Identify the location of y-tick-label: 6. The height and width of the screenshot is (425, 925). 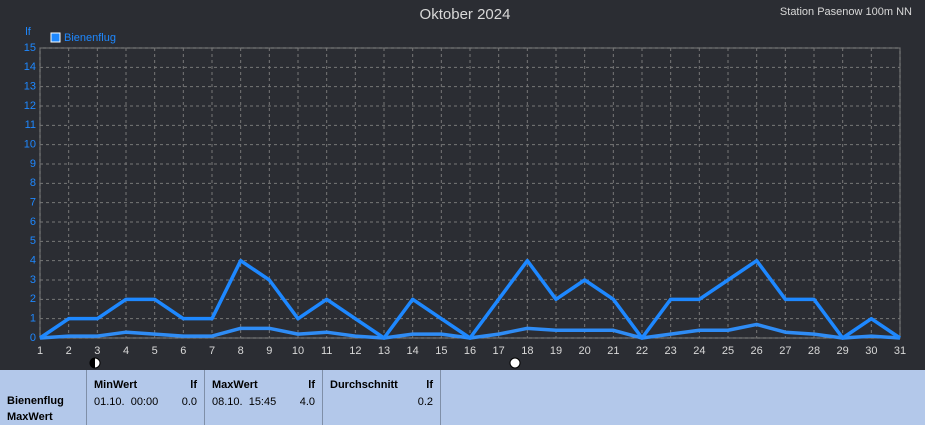
(33, 222).